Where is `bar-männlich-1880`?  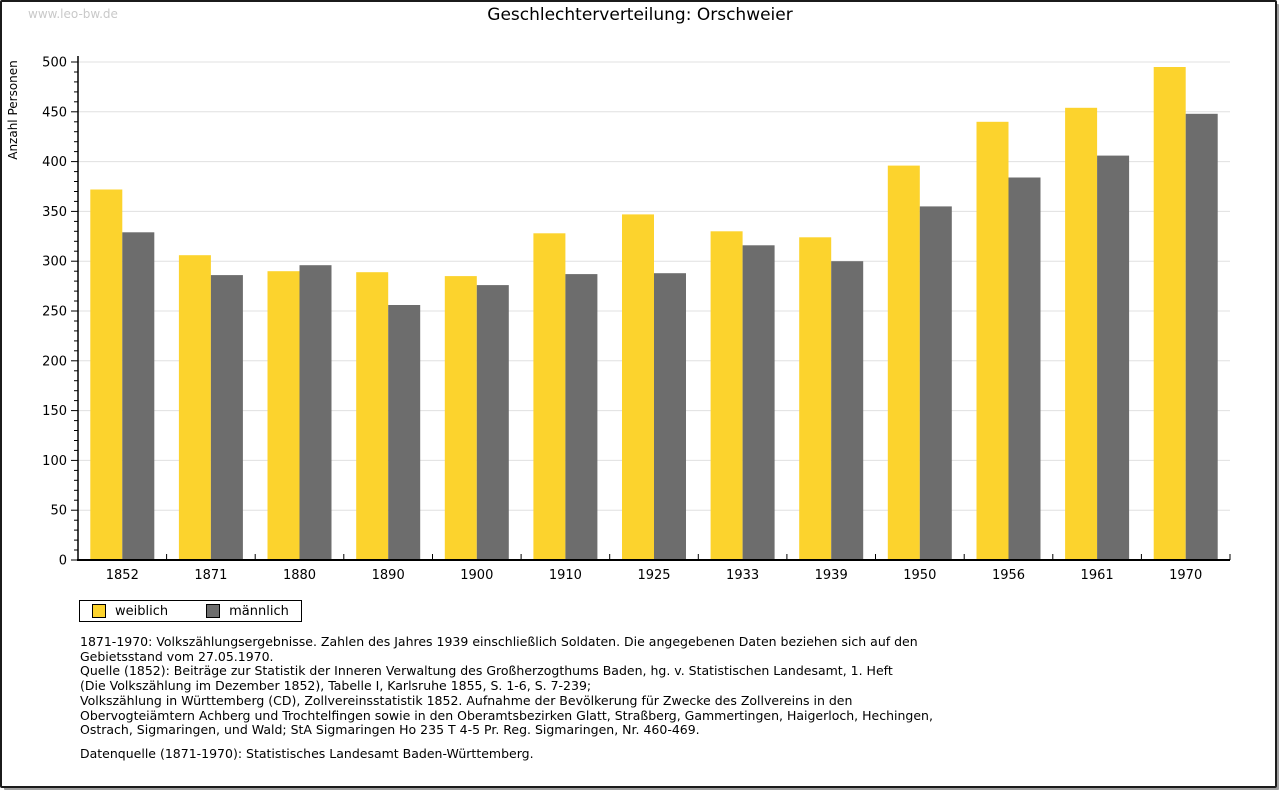 bar-männlich-1880 is located at coordinates (315, 412).